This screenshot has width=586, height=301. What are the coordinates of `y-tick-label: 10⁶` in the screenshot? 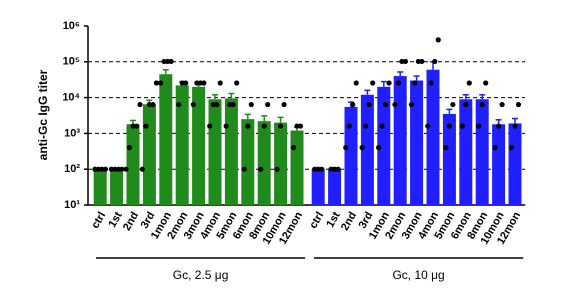 It's located at (71, 26).